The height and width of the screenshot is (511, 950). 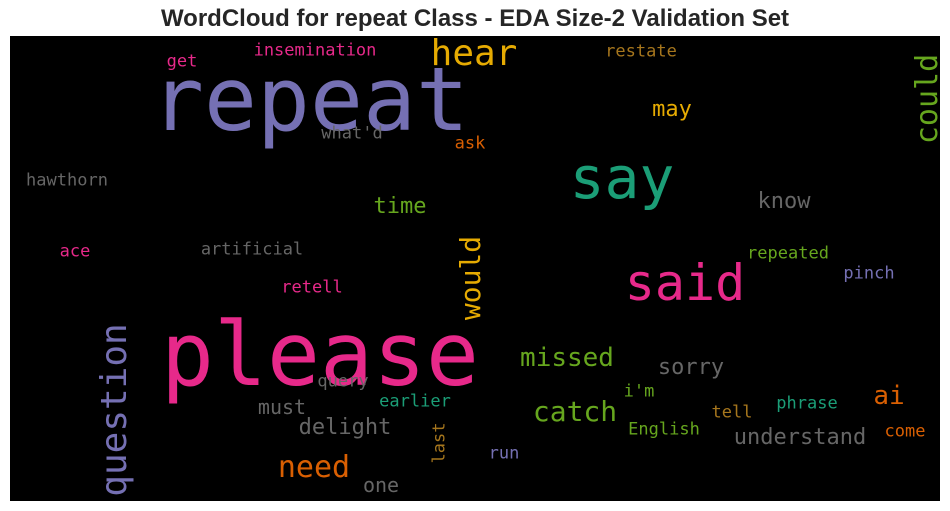 I want to click on word-pinch: pinch, so click(x=869, y=273).